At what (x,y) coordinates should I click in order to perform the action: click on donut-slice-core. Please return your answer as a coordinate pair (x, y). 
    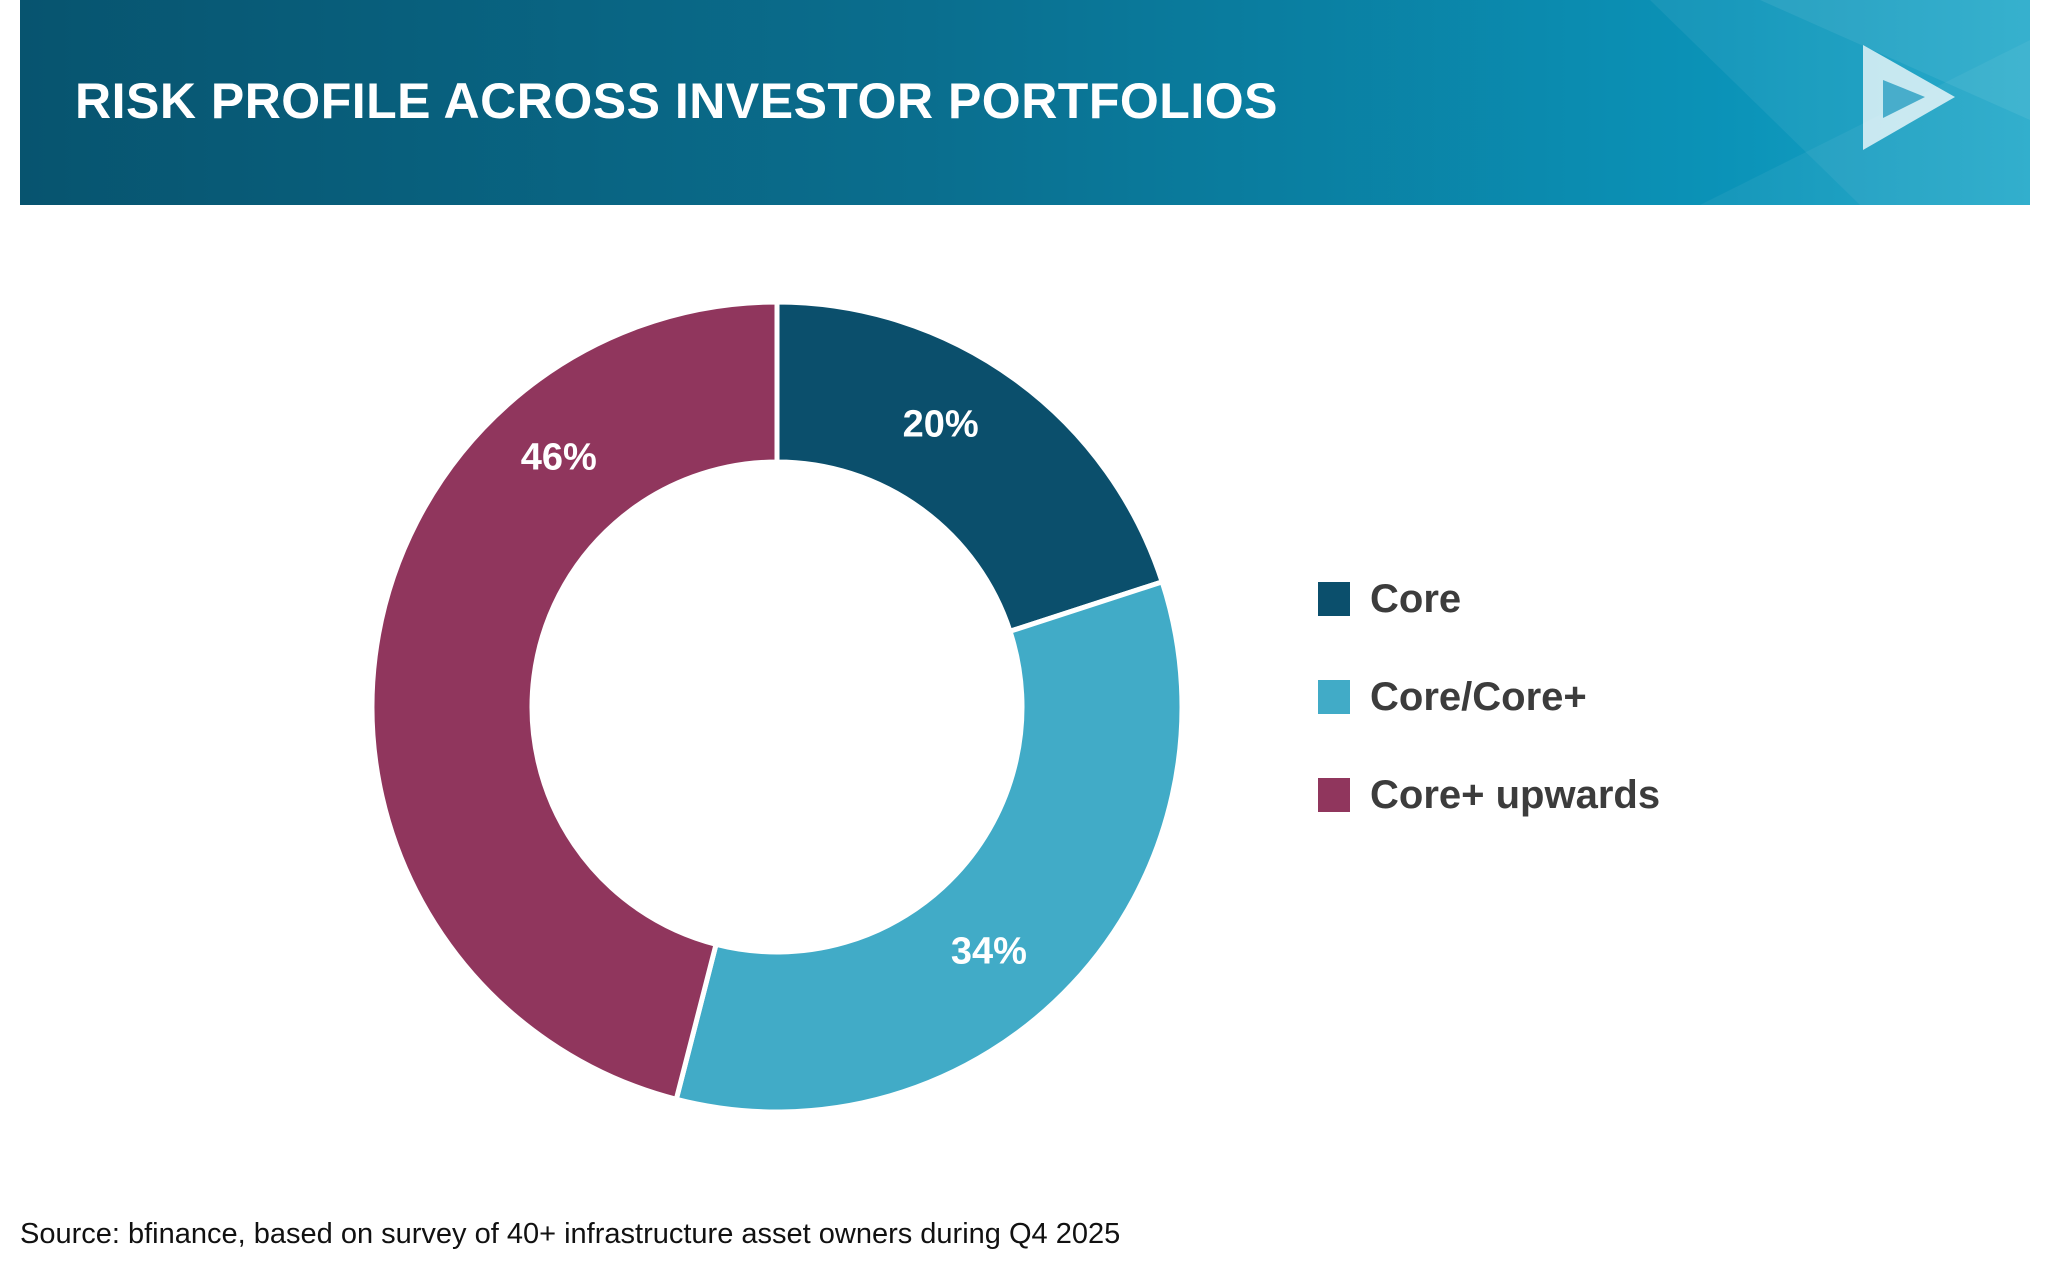
    Looking at the image, I should click on (970, 467).